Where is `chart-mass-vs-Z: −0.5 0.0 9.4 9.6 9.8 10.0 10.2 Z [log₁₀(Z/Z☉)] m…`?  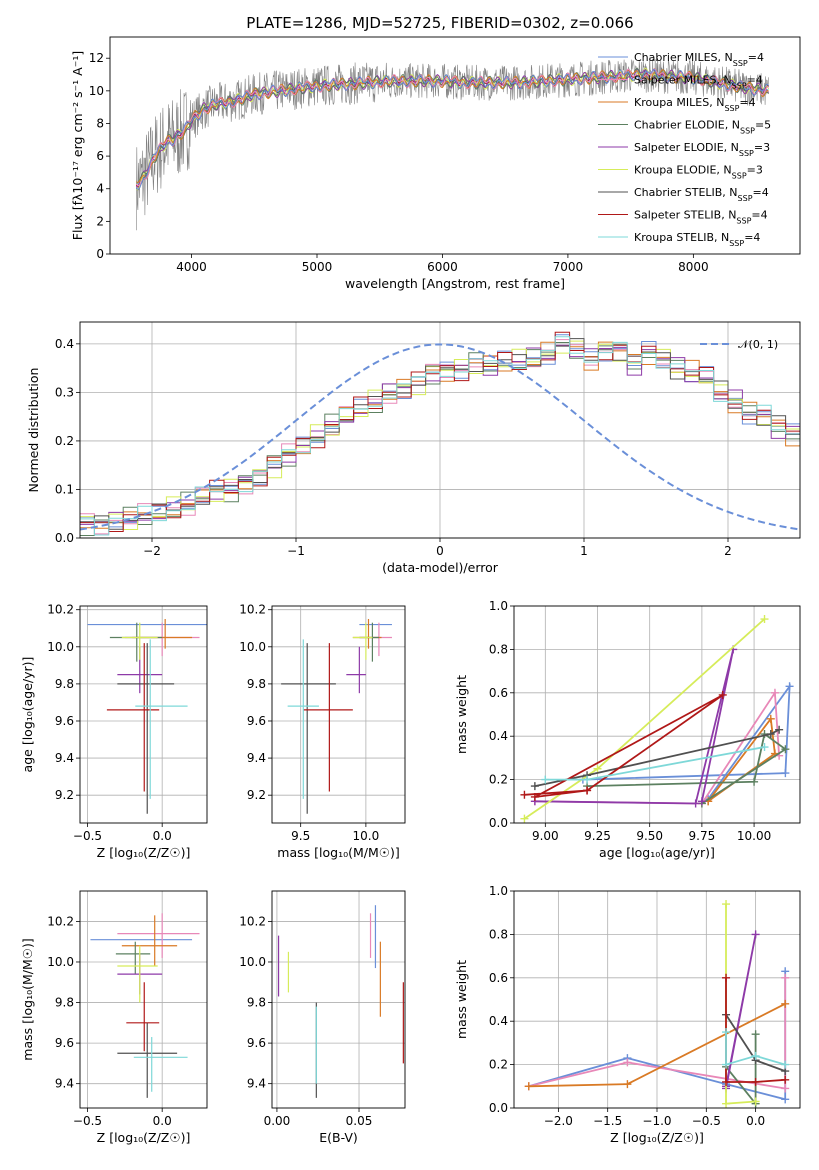
chart-mass-vs-Z: −0.5 0.0 9.4 9.6 9.8 10.0 10.2 Z [log₁₀(Z/Z☉)] m… is located at coordinates (114, 1017).